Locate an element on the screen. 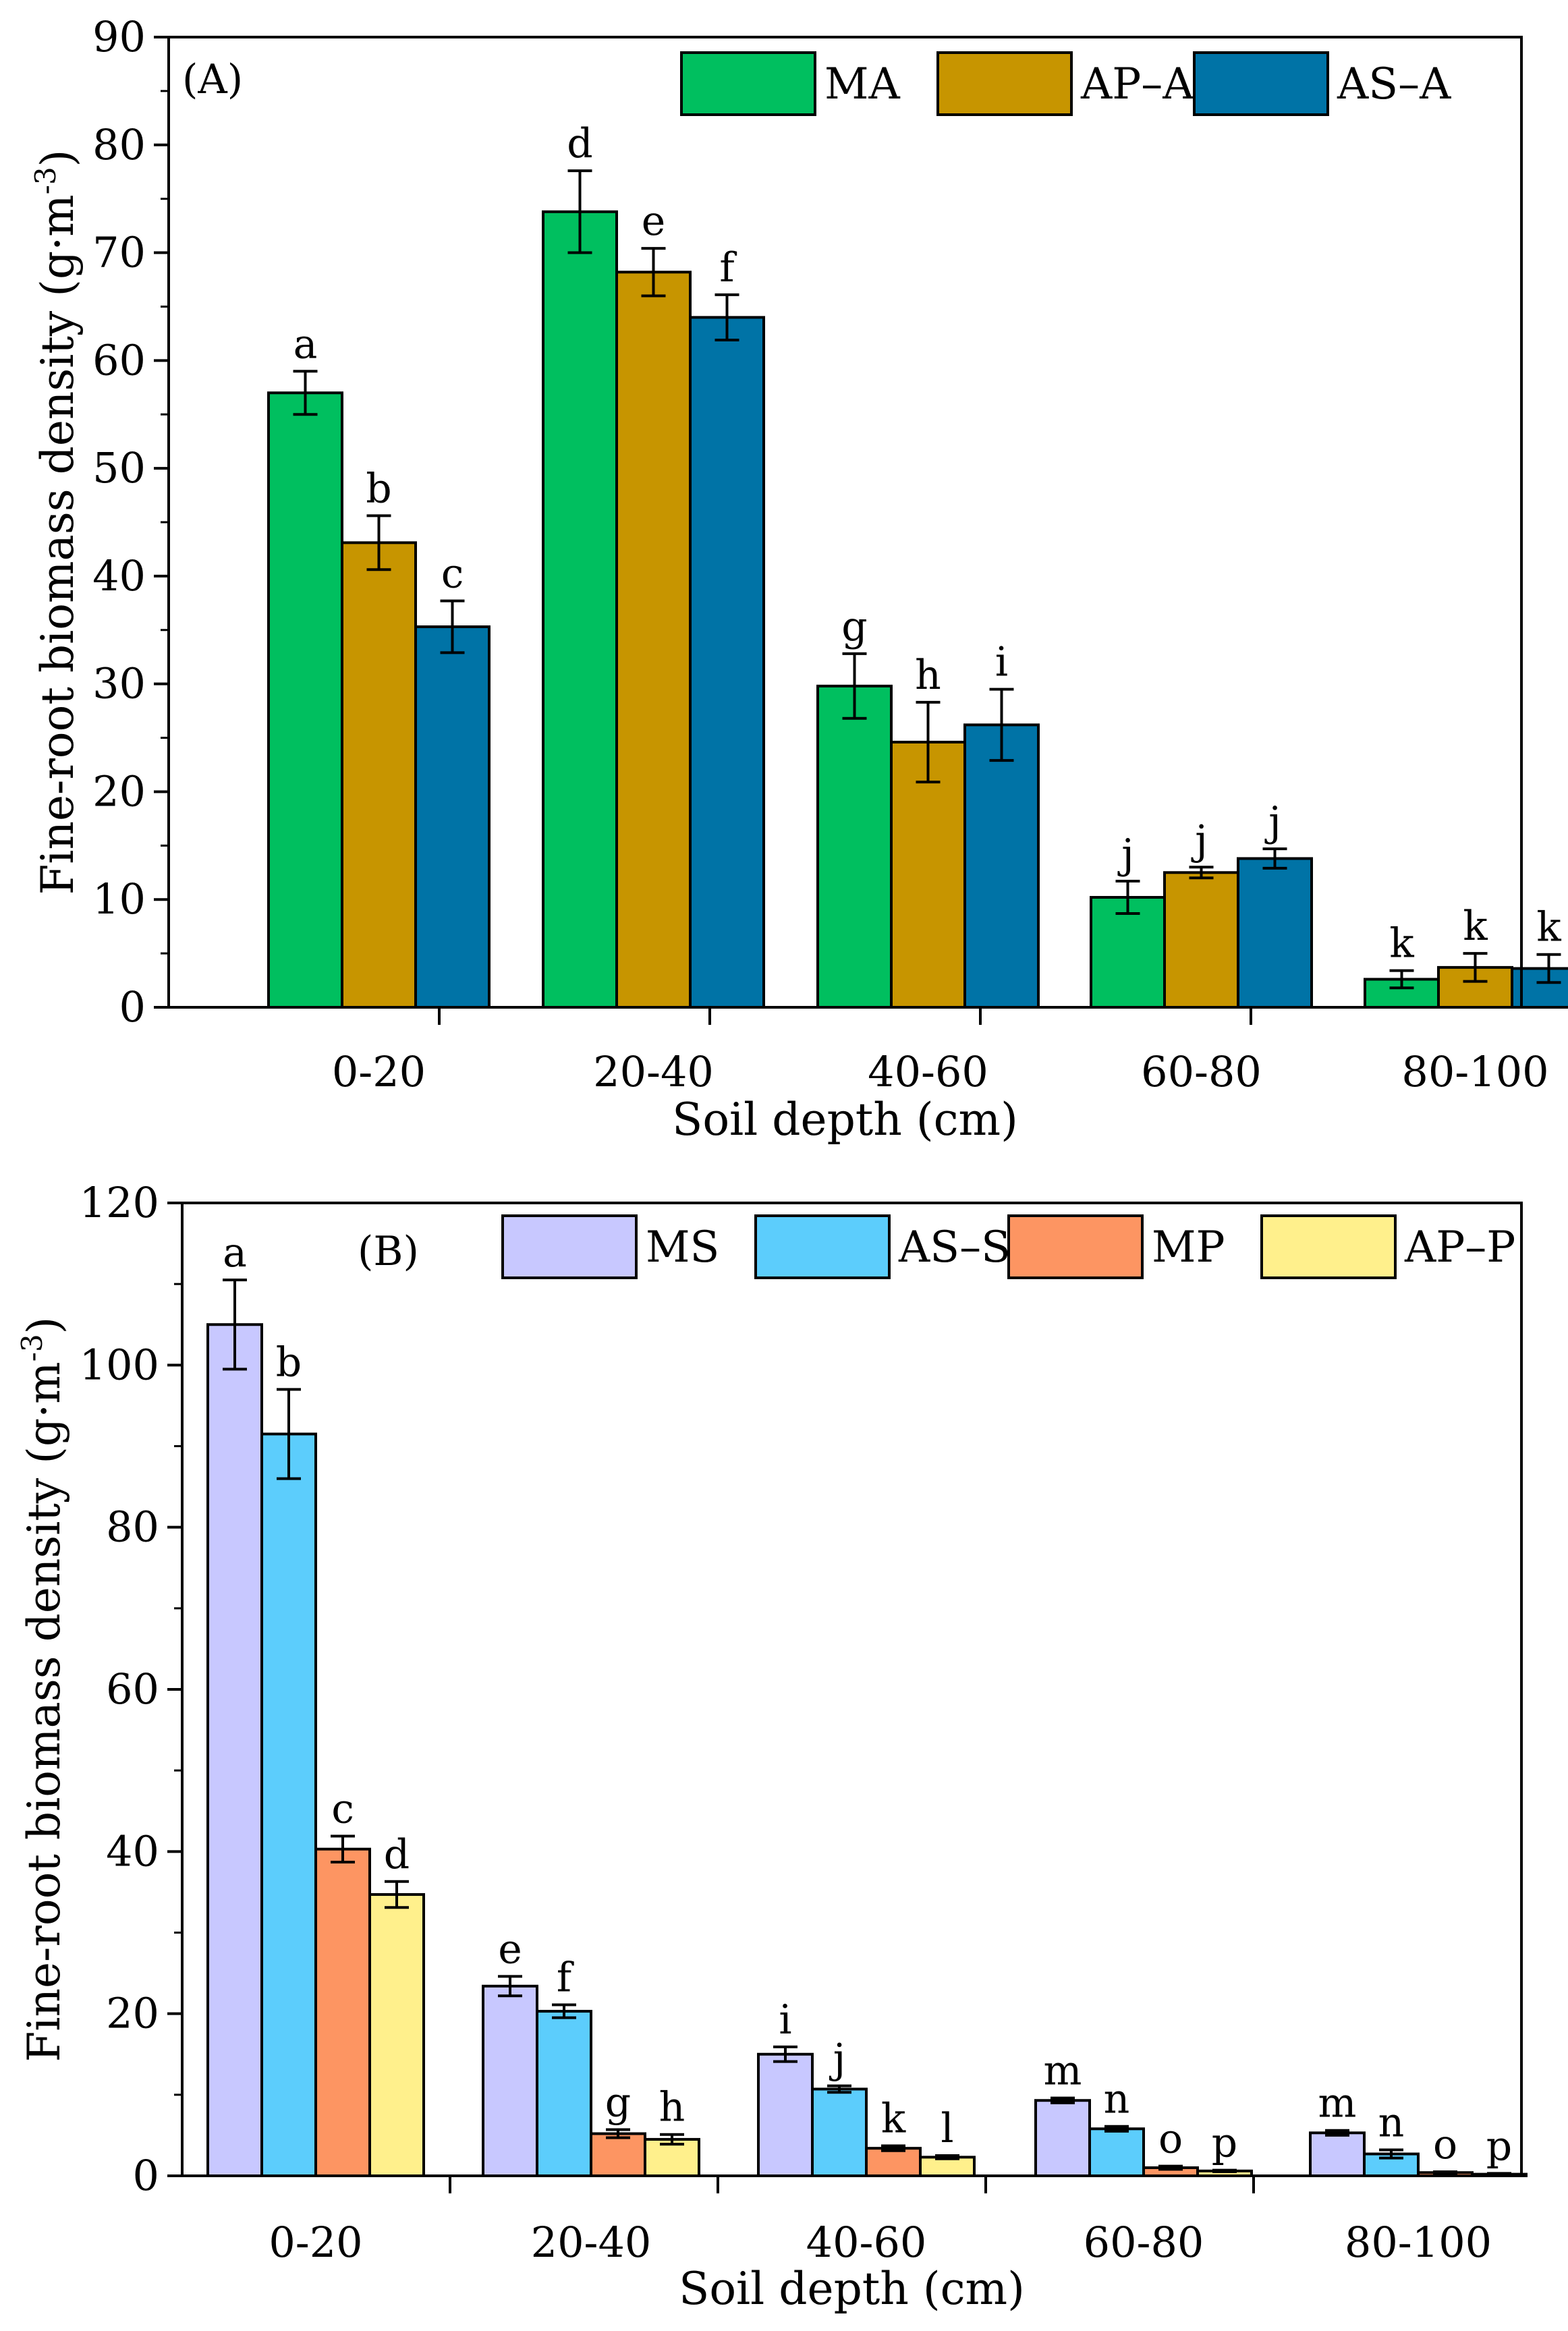  legend-label: AS–S is located at coordinates (954, 1247).